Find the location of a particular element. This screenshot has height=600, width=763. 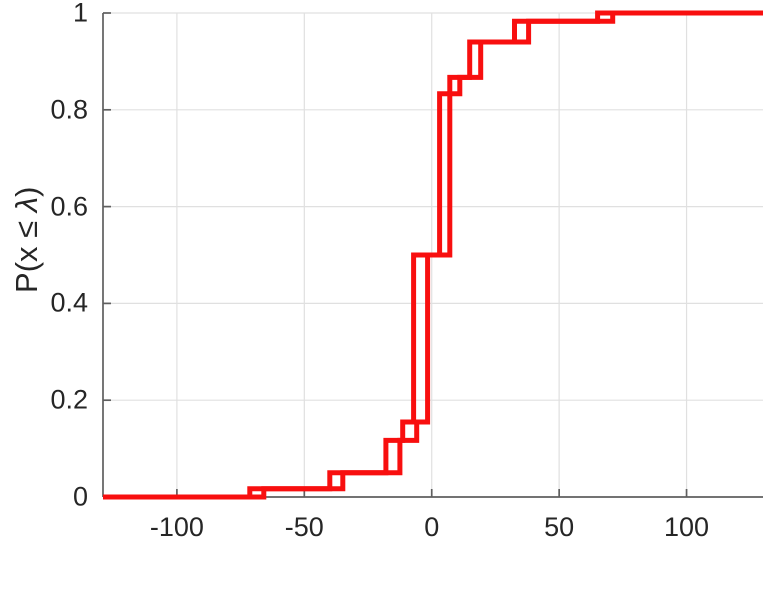

y-axis-label-text: P(x ≤ is located at coordinates (26, 252).